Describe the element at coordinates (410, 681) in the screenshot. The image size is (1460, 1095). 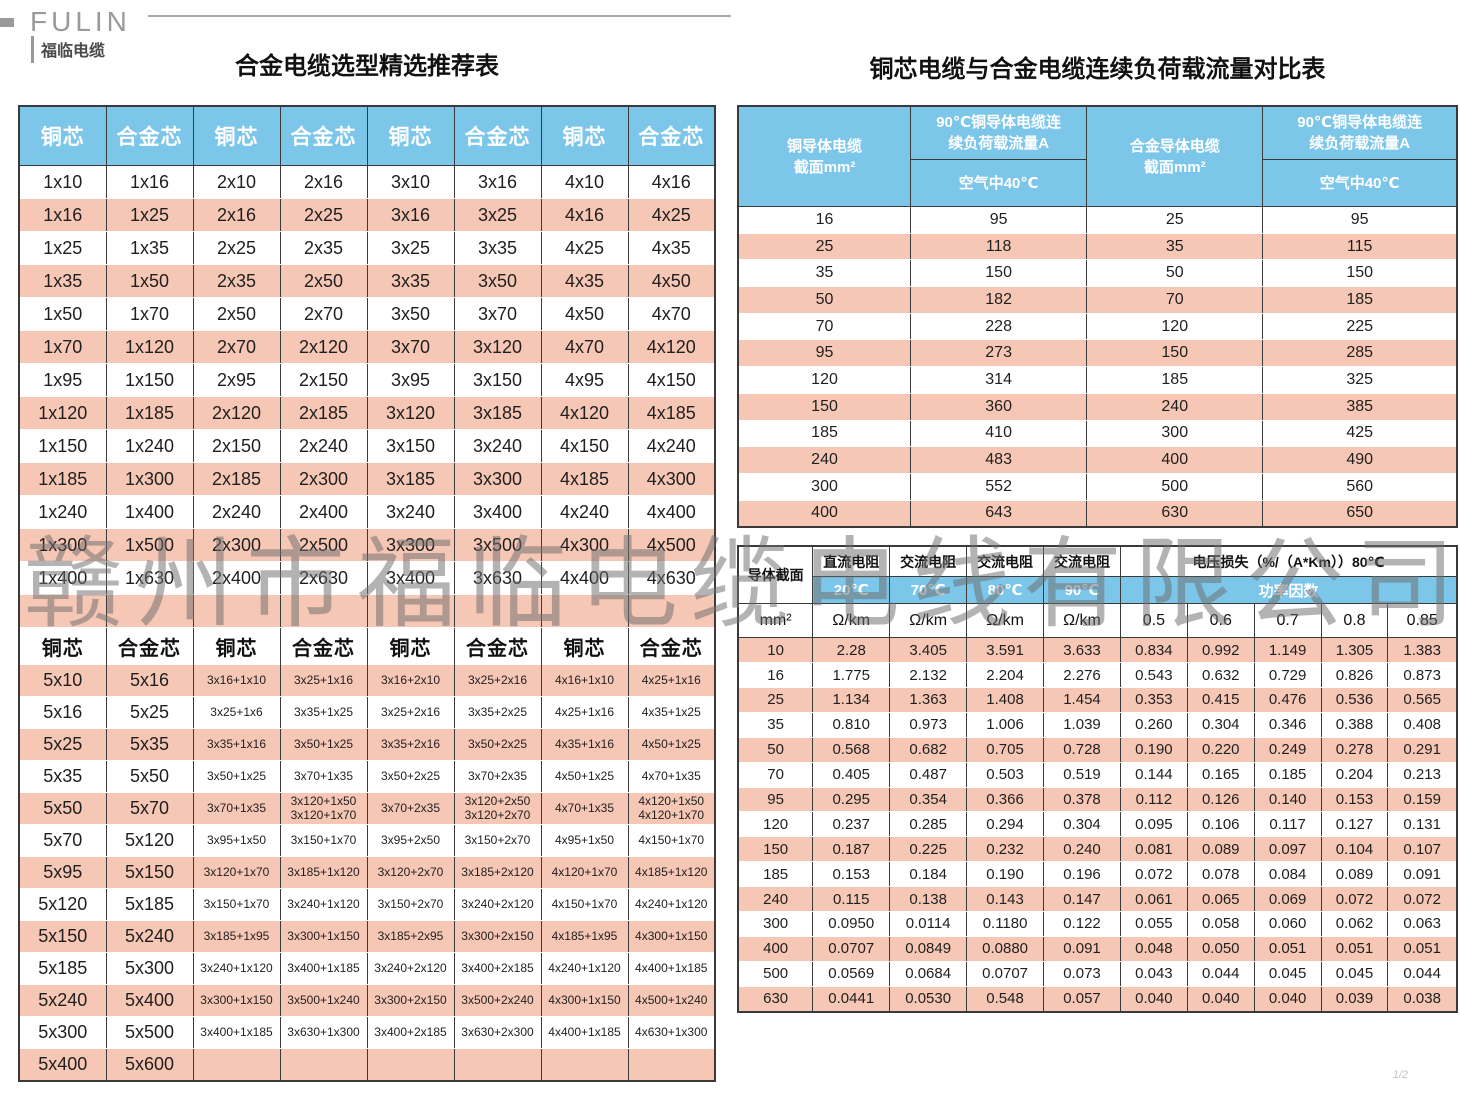
I see `table-cell: 3x16+2x10` at that location.